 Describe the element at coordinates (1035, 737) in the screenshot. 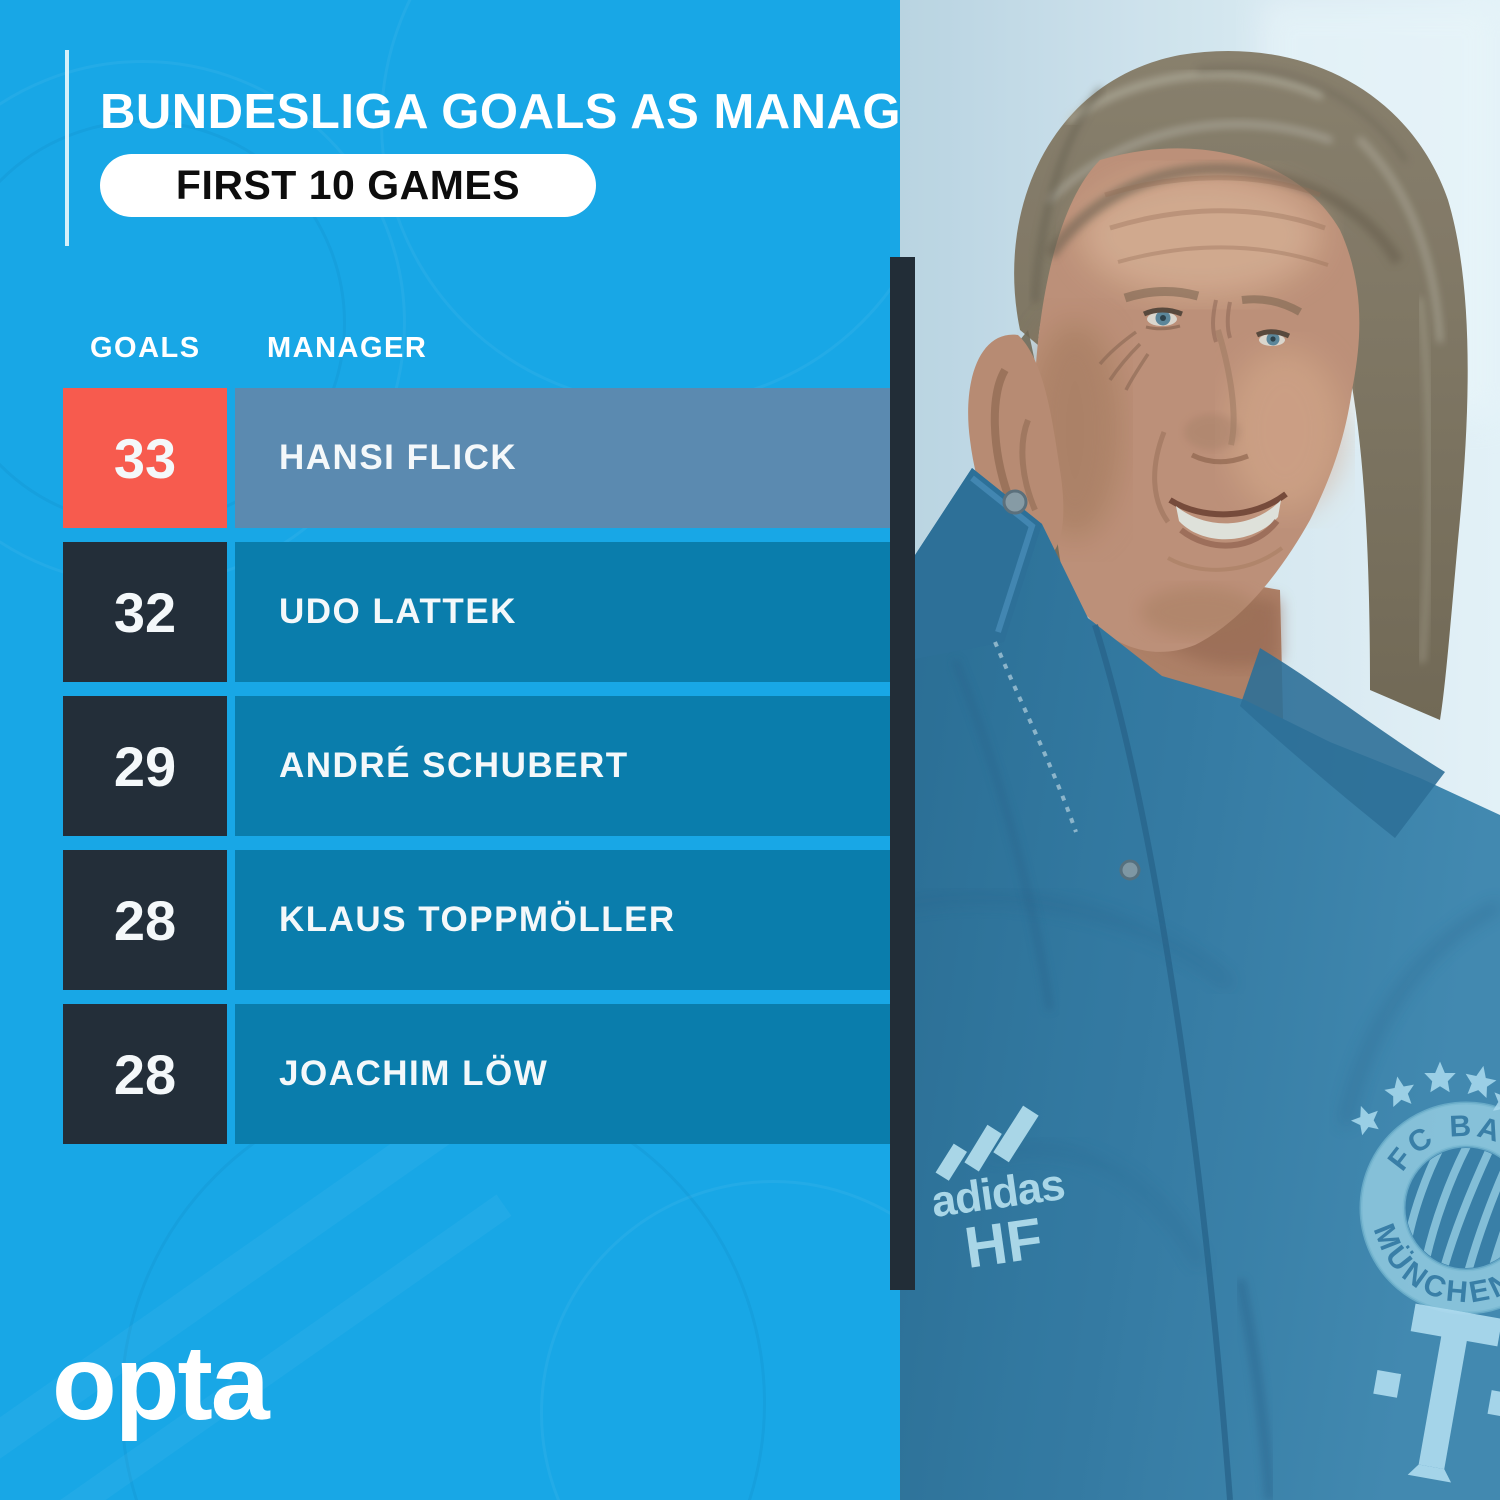

I see `zipper` at that location.